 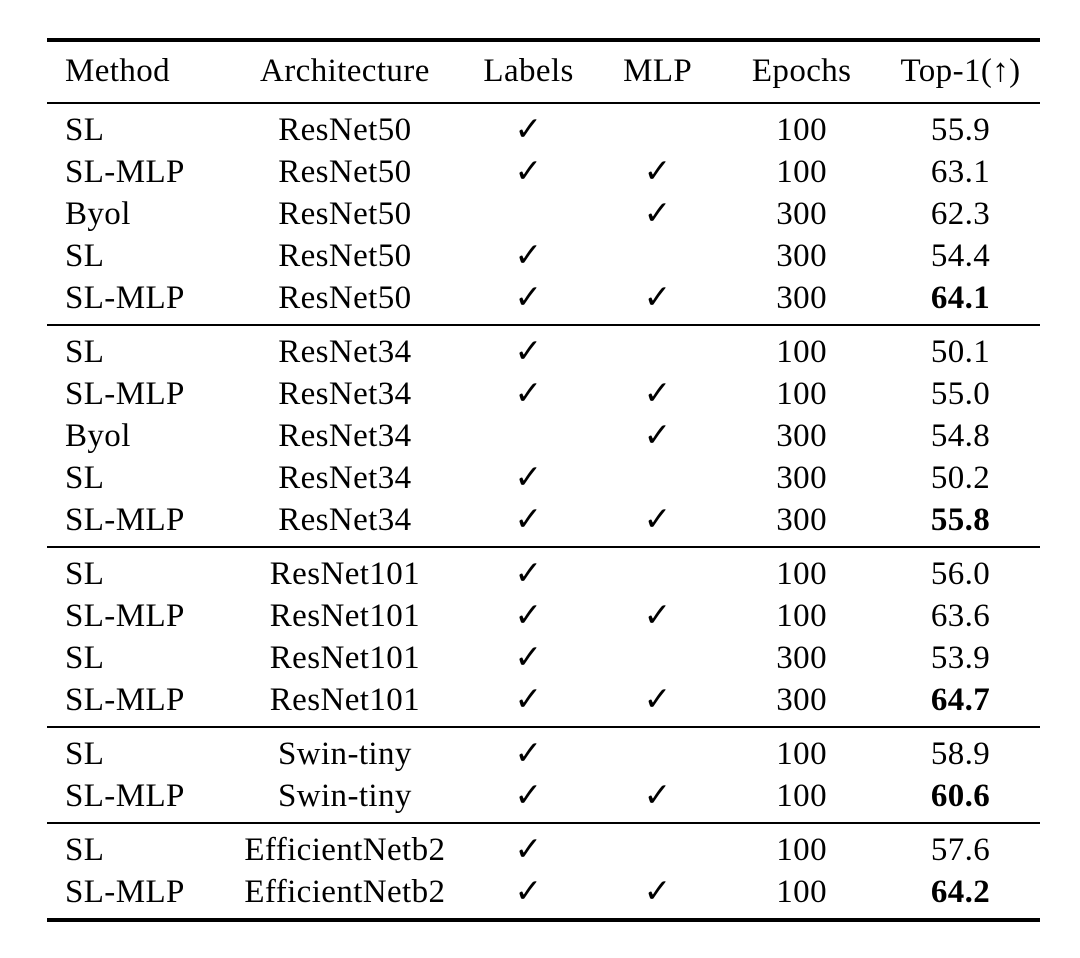 What do you see at coordinates (960, 753) in the screenshot?
I see `top1-cell: 58.9` at bounding box center [960, 753].